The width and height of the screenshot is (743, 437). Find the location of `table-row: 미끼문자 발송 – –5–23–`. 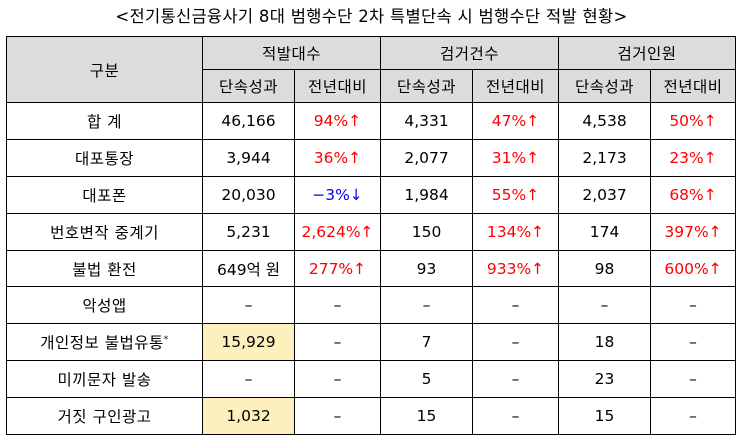

table-row: 미끼문자 발송 – –5–23– is located at coordinates (371, 379).